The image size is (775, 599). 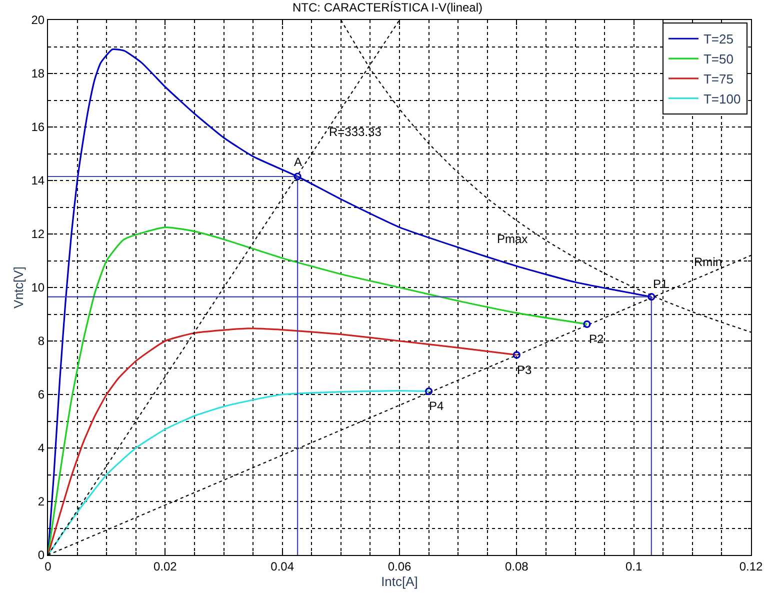 I want to click on y-tick-label: 18, so click(x=38, y=73).